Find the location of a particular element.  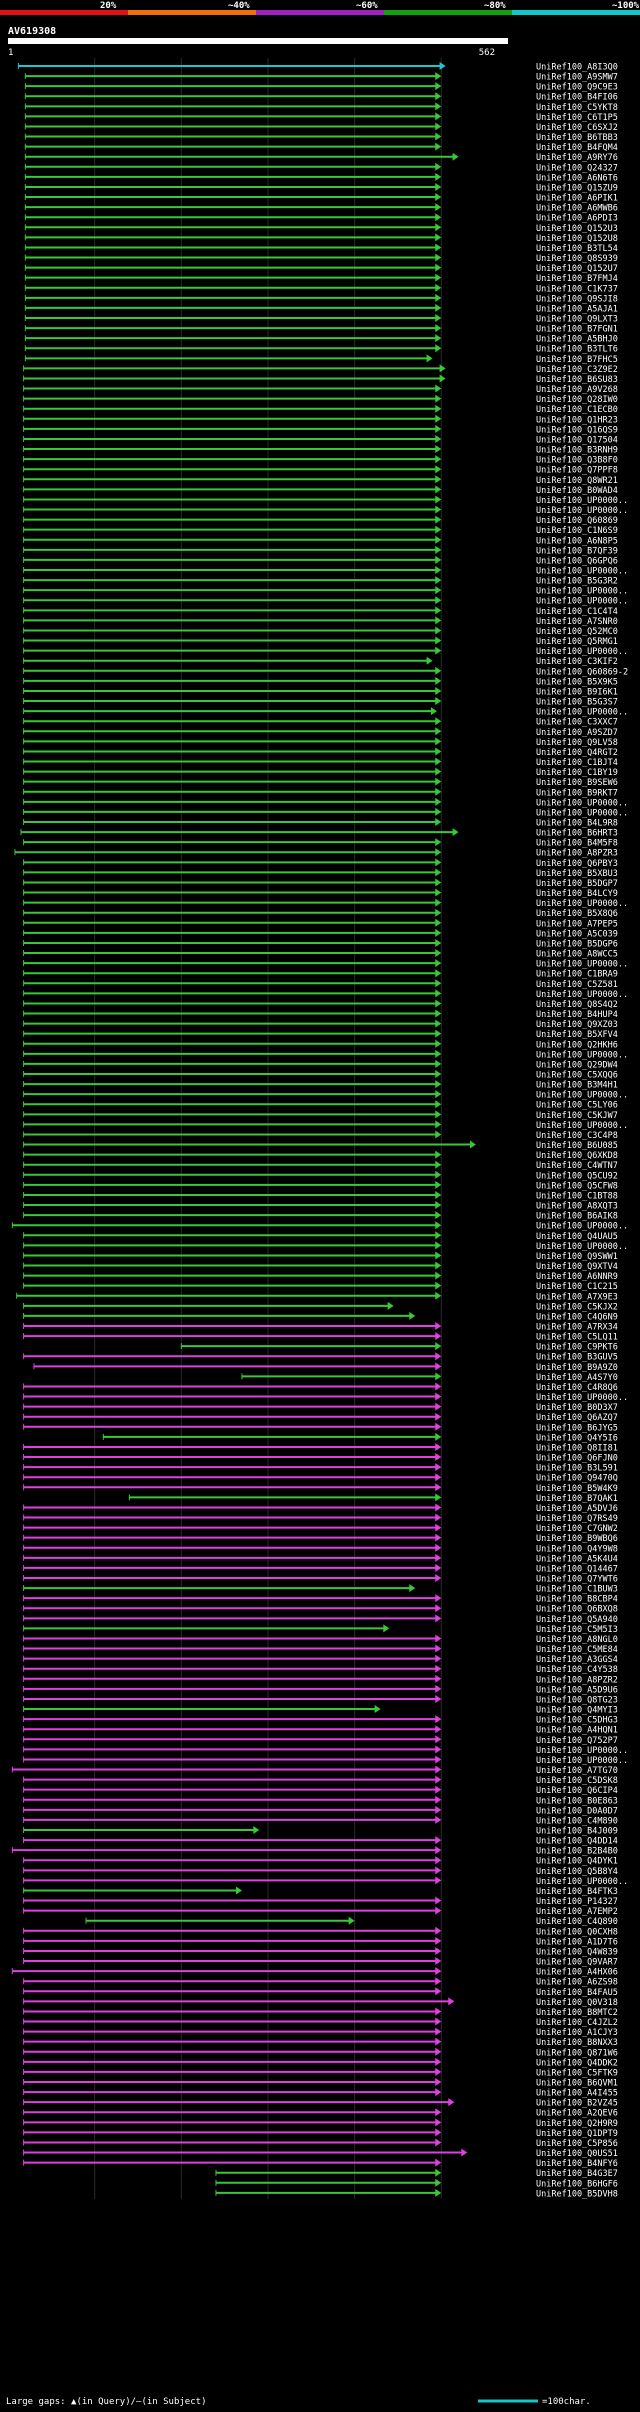

hit-row: UniRef100_Q5RMG1 is located at coordinates (320, 642).